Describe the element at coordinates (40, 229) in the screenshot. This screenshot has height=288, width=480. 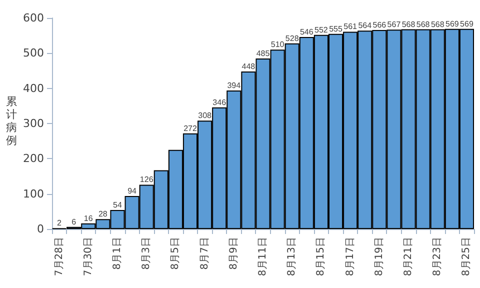
I see `y-tick-label: 0` at that location.